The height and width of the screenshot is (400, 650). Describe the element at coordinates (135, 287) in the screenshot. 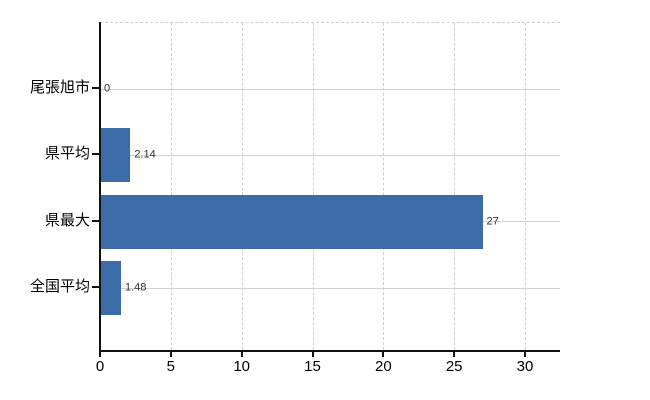

I see `bar-value-label: 1.48` at that location.